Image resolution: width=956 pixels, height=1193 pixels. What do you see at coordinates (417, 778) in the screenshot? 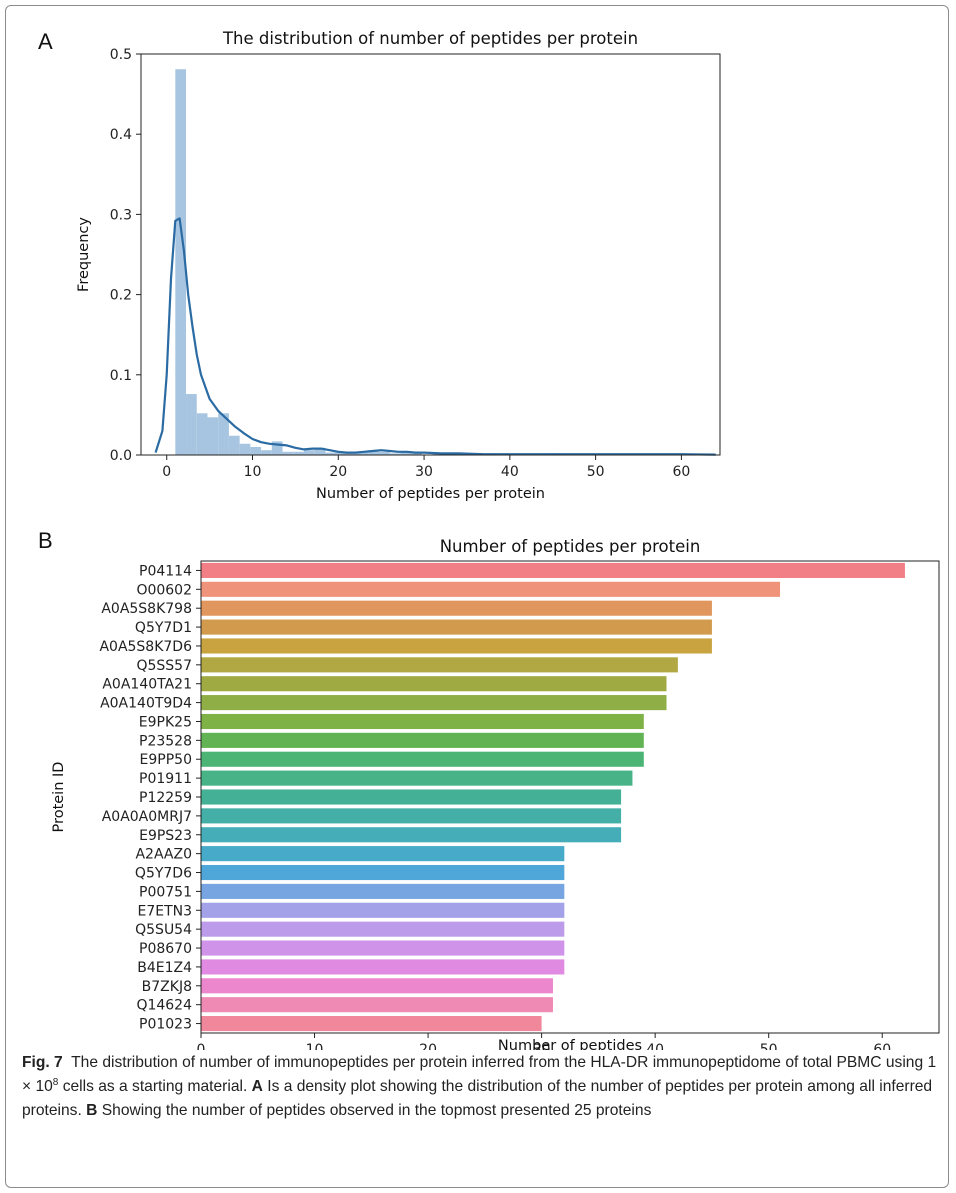
I see `bar-P01911` at bounding box center [417, 778].